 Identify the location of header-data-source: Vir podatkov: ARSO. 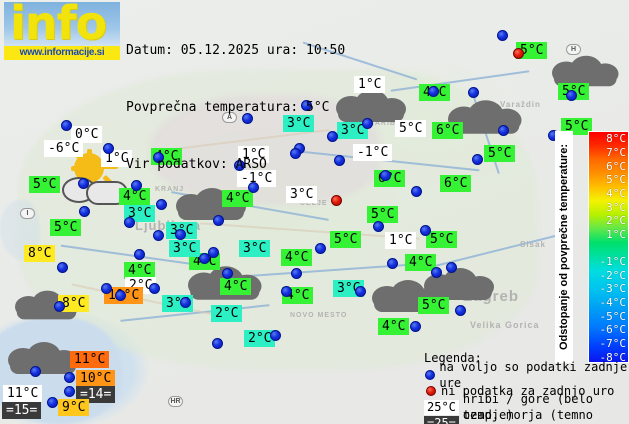
(196, 164).